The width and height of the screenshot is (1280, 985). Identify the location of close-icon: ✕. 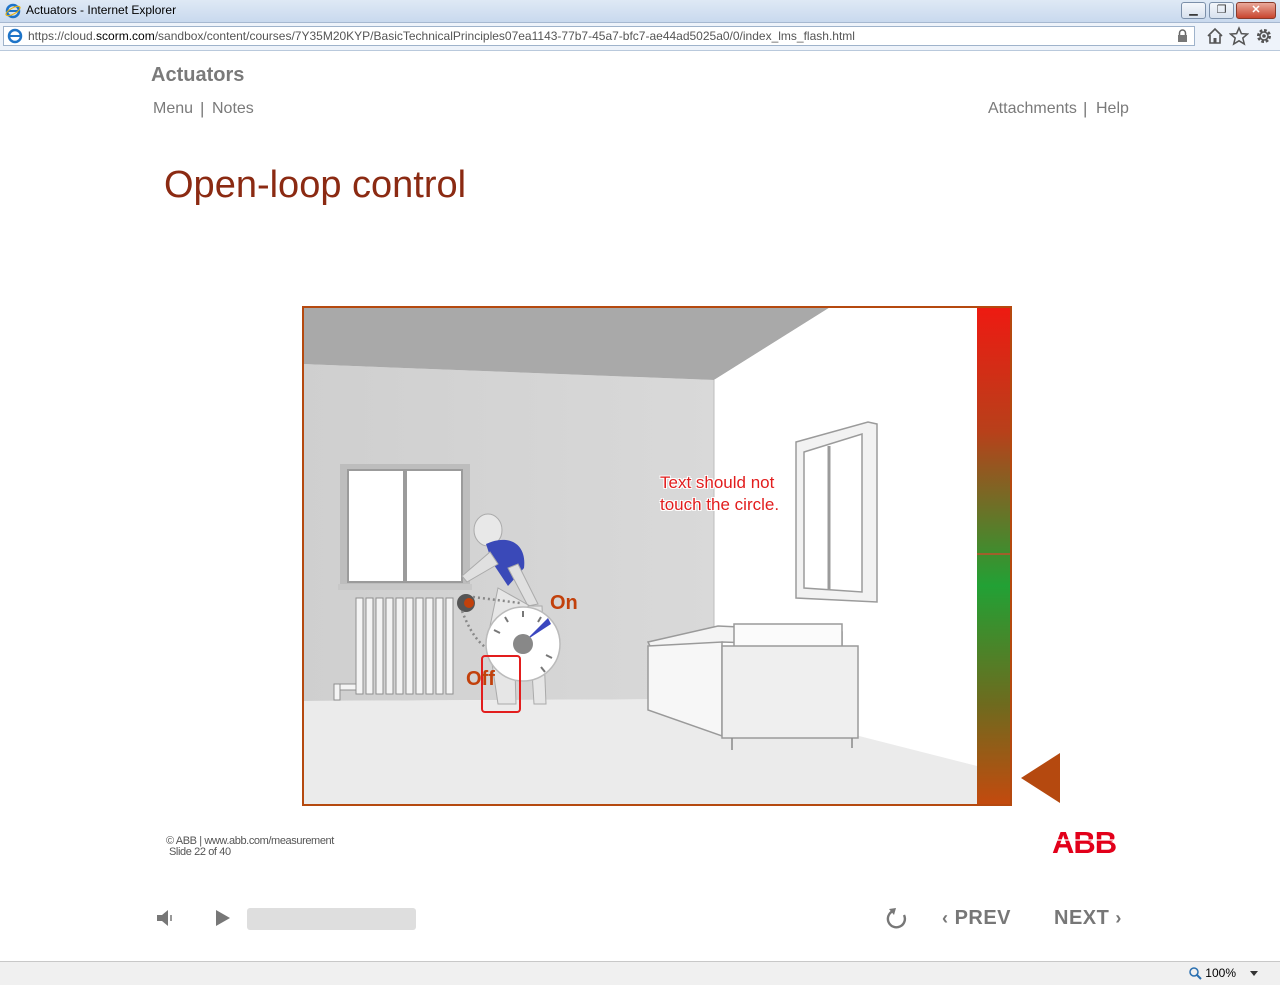
(1256, 10).